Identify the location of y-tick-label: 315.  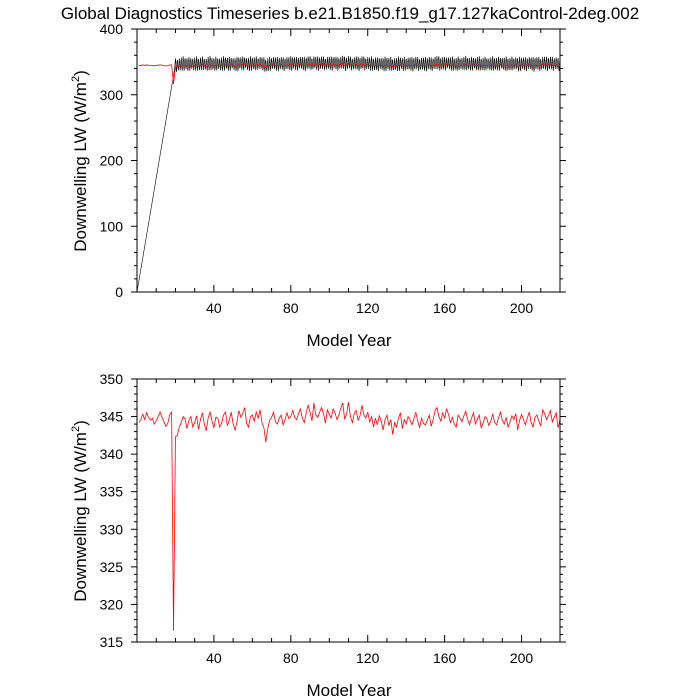
(112, 642).